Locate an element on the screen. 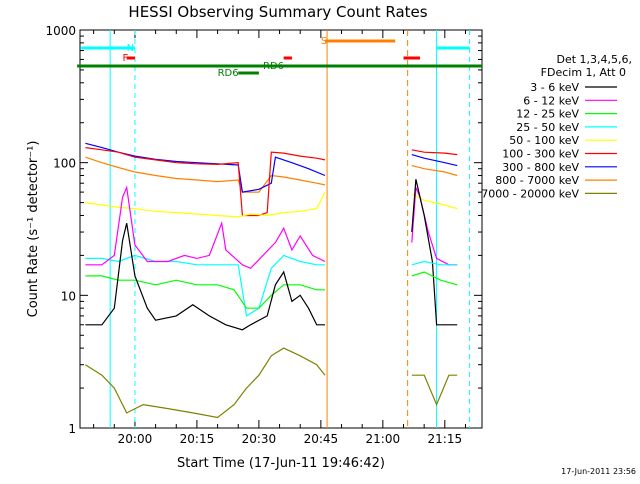 Image resolution: width=640 pixels, height=484 pixels. legend-header: FDecim 1, Att 0 is located at coordinates (583, 72).